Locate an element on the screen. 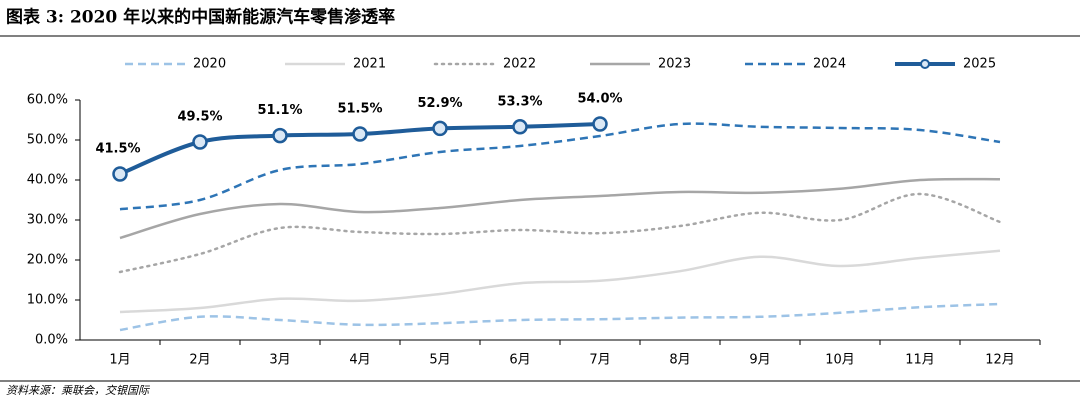 The height and width of the screenshot is (401, 1080). legend-label: 2021 is located at coordinates (369, 64).